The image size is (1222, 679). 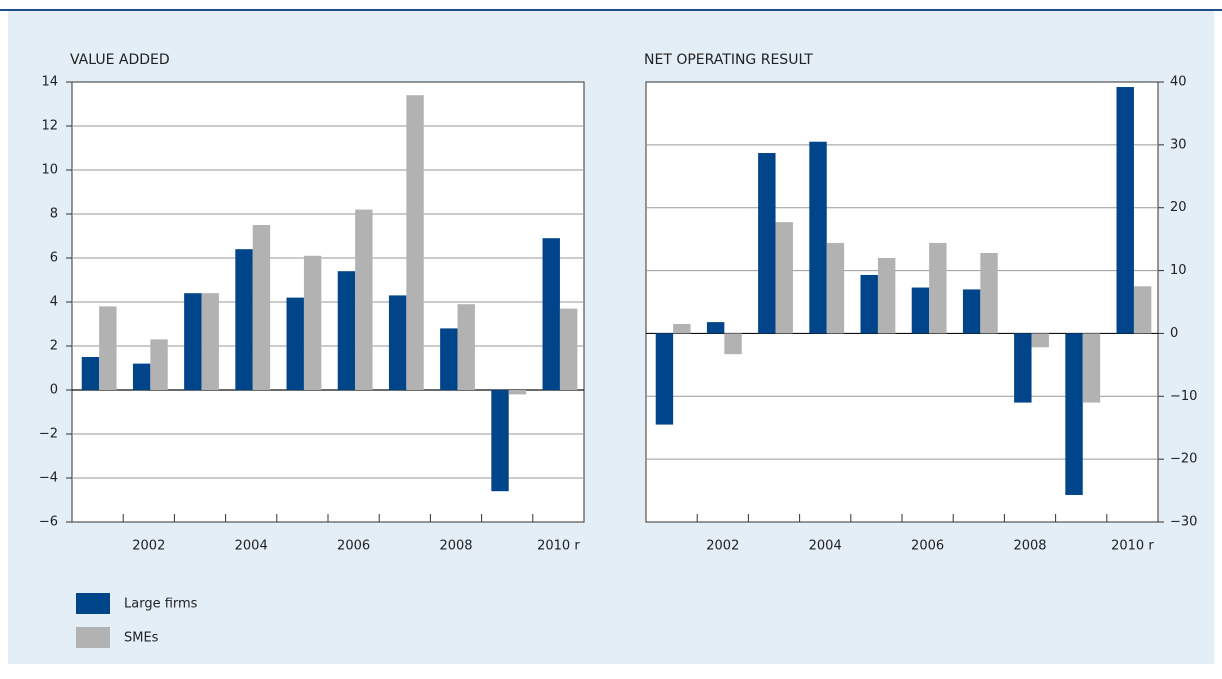 What do you see at coordinates (1183, 396) in the screenshot?
I see `y-tick-label: −10` at bounding box center [1183, 396].